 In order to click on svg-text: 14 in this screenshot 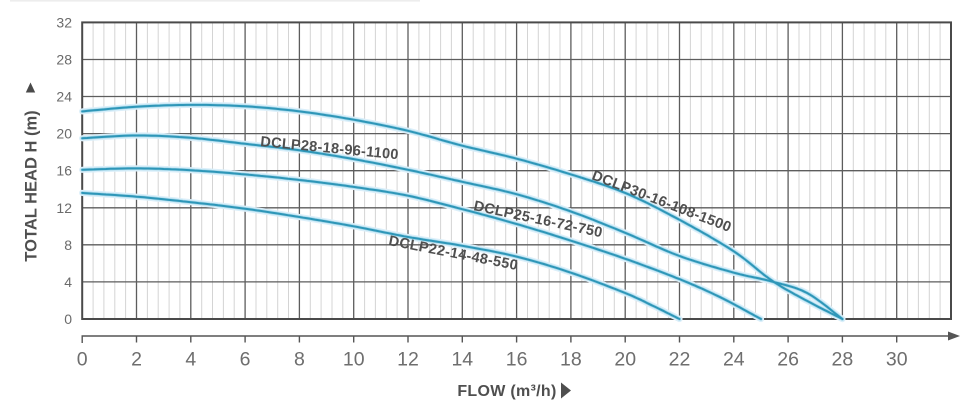, I will do `click(462, 360)`.